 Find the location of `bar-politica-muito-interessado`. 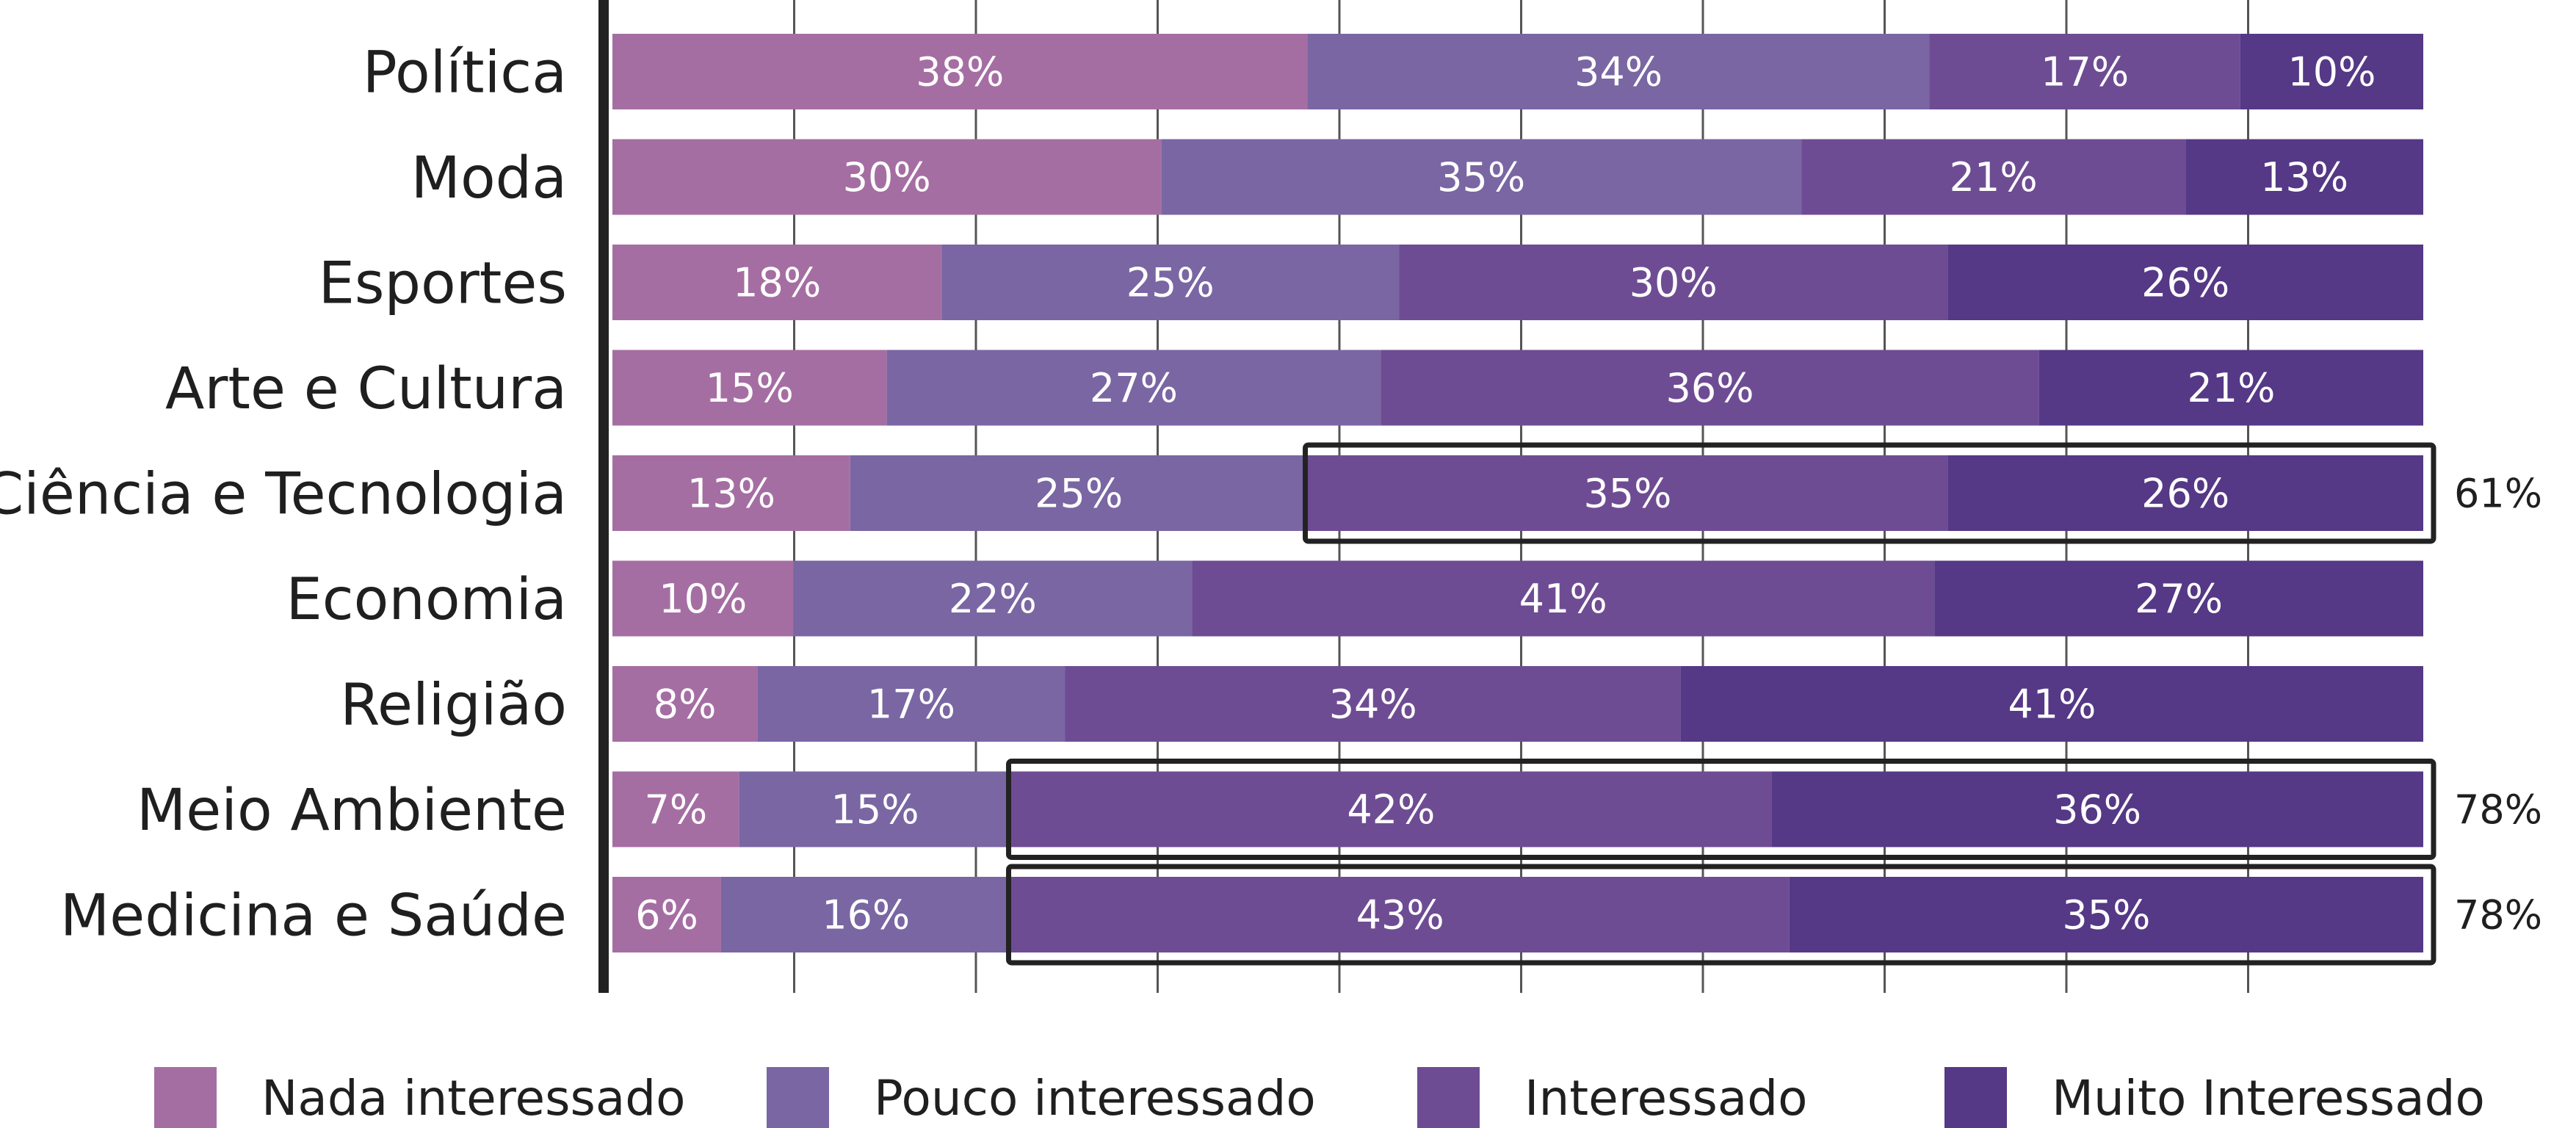

bar-politica-muito-interessado is located at coordinates (2331, 71).